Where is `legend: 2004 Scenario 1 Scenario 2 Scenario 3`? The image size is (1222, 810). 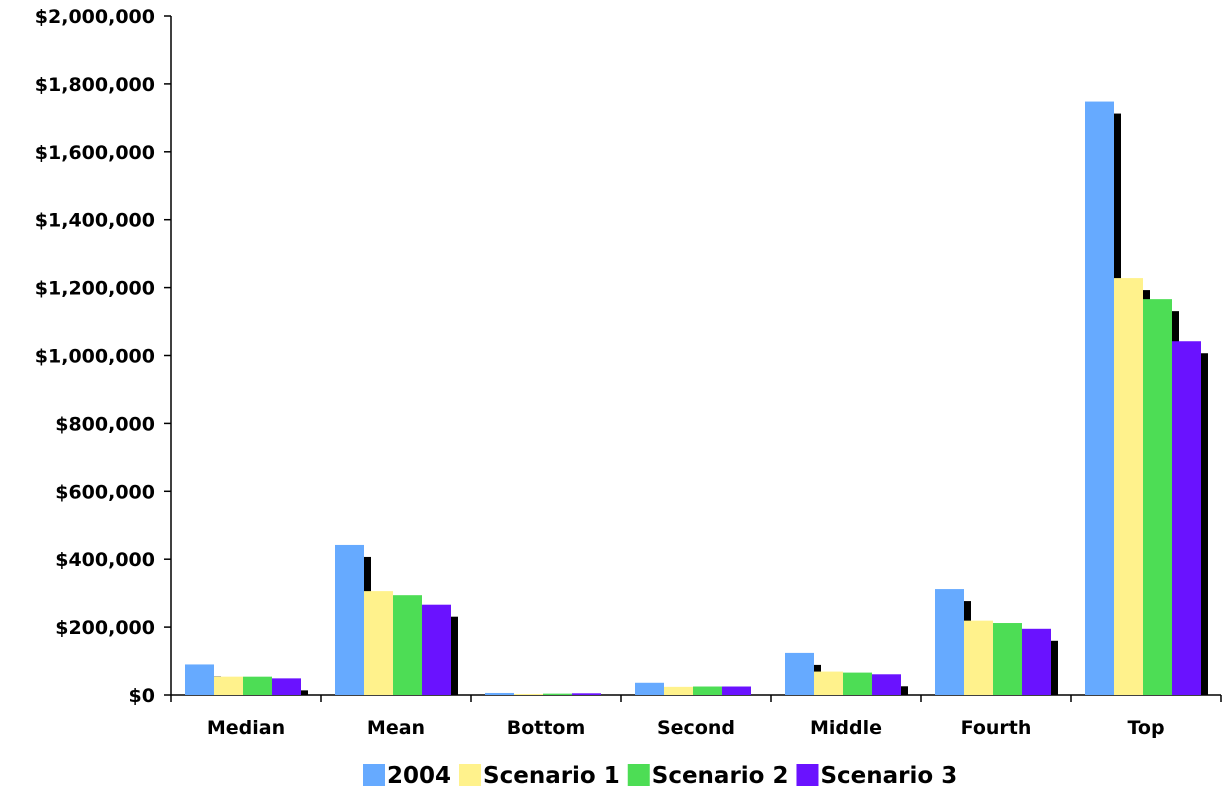 legend: 2004 Scenario 1 Scenario 2 Scenario 3 is located at coordinates (660, 776).